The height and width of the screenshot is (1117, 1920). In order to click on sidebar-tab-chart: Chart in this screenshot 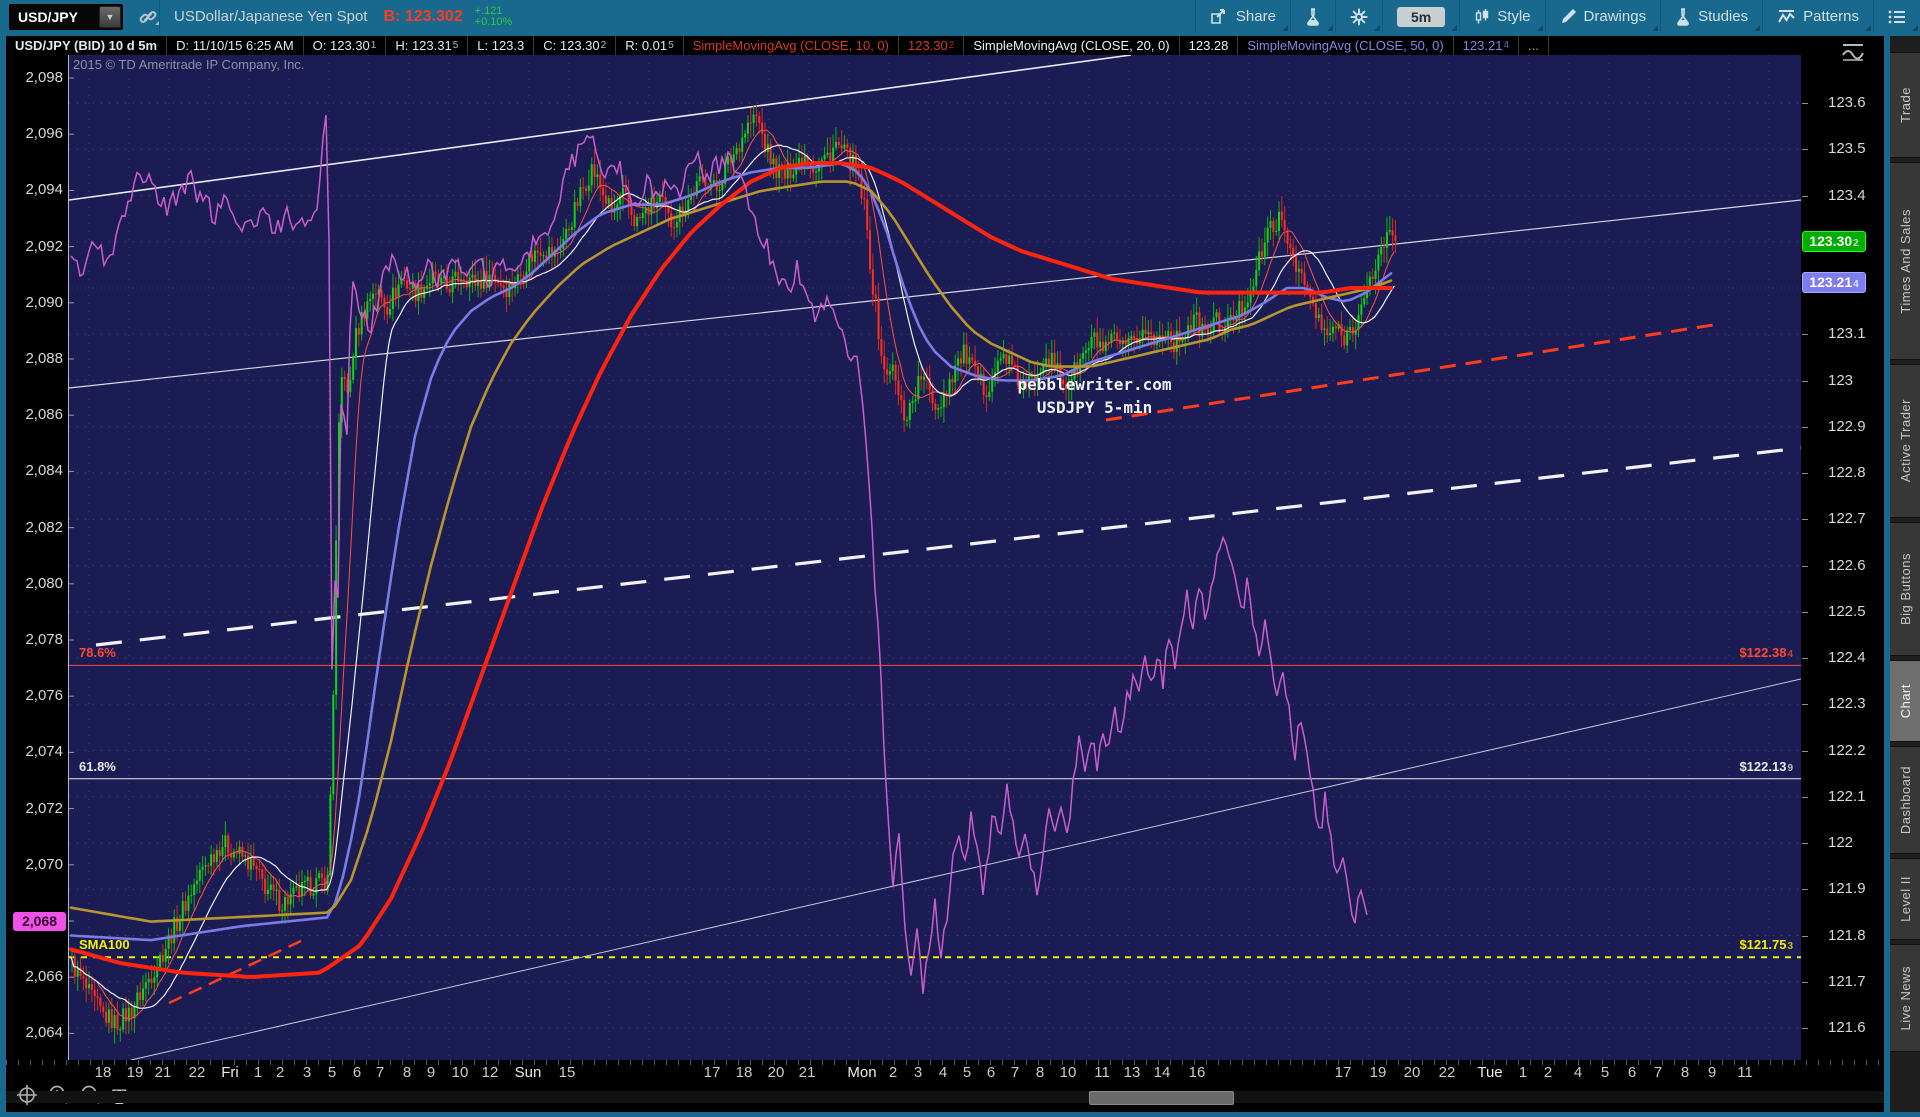, I will do `click(1905, 701)`.